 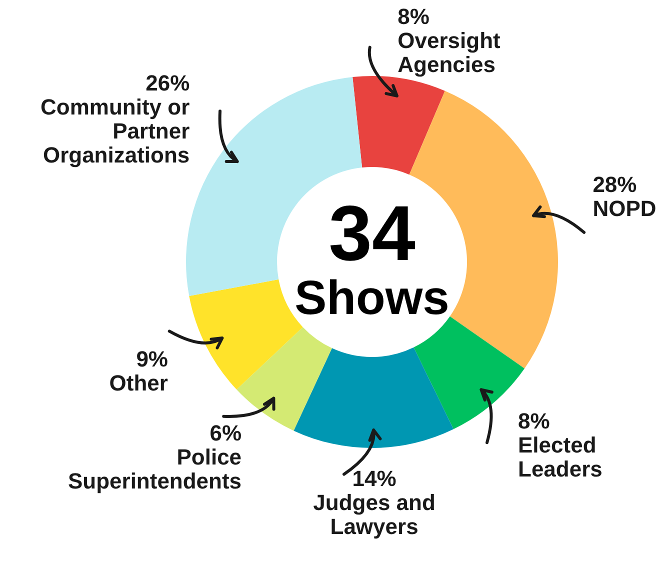 I want to click on data-label: 9%, so click(x=152, y=359).